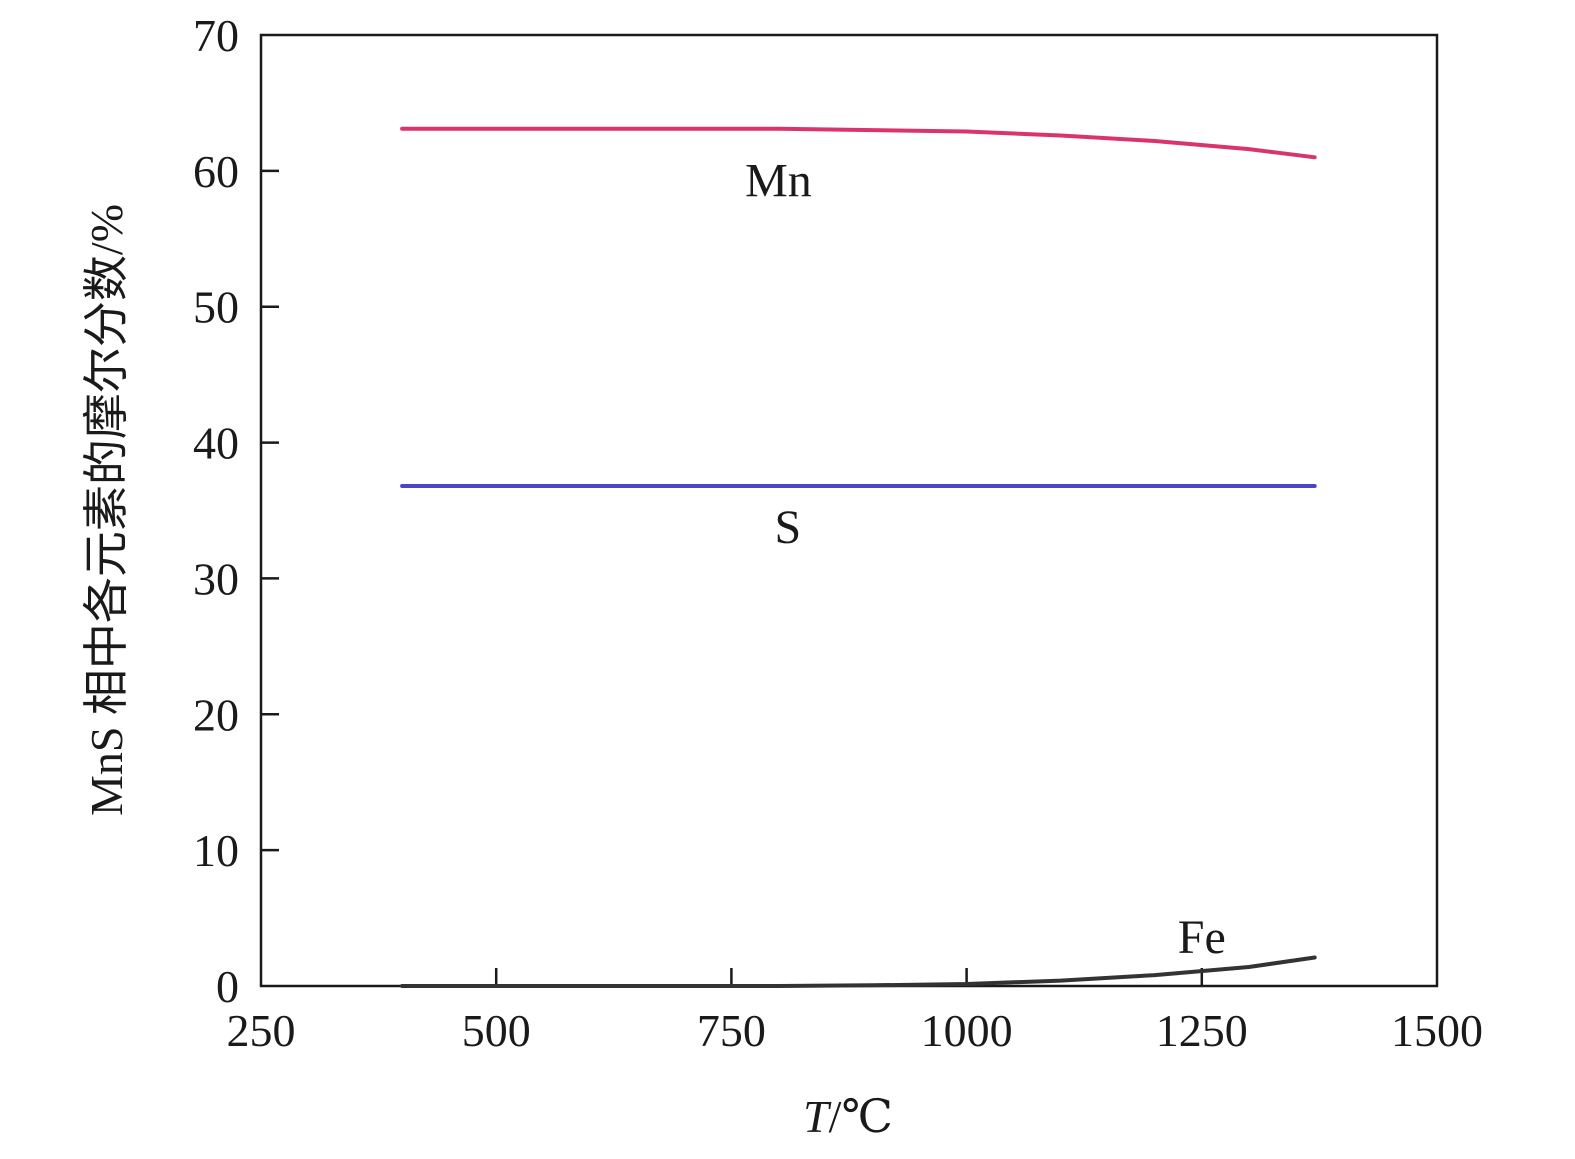 This screenshot has height=1159, width=1575. Describe the element at coordinates (787, 527) in the screenshot. I see `series-label-s: S` at that location.